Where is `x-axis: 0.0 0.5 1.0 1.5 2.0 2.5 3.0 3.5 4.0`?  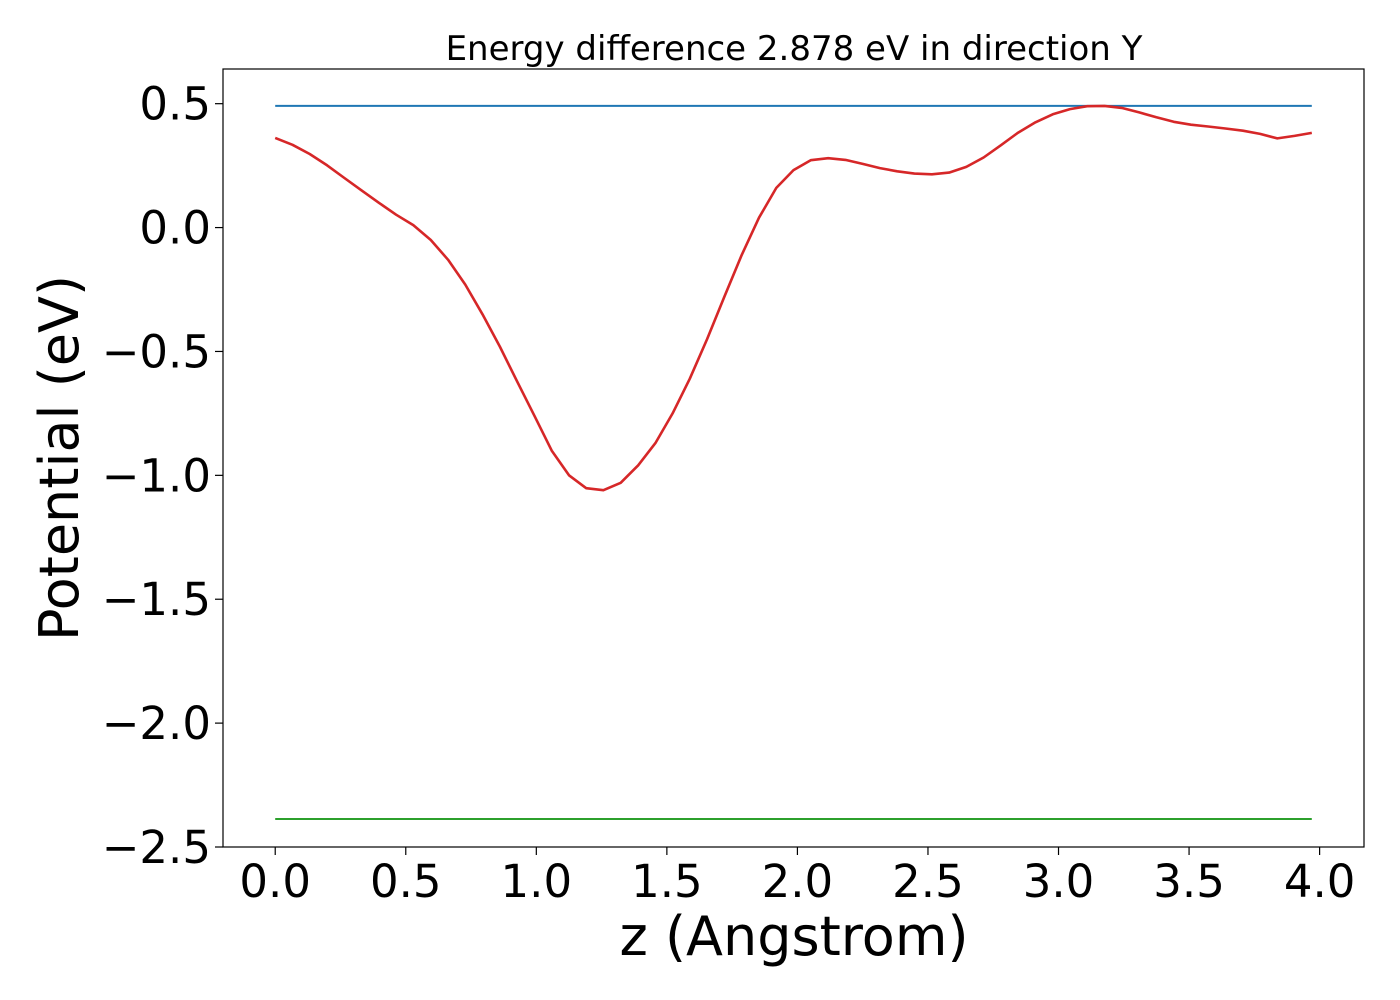 x-axis: 0.0 0.5 1.0 1.5 2.0 2.5 3.0 3.5 4.0 is located at coordinates (797, 877).